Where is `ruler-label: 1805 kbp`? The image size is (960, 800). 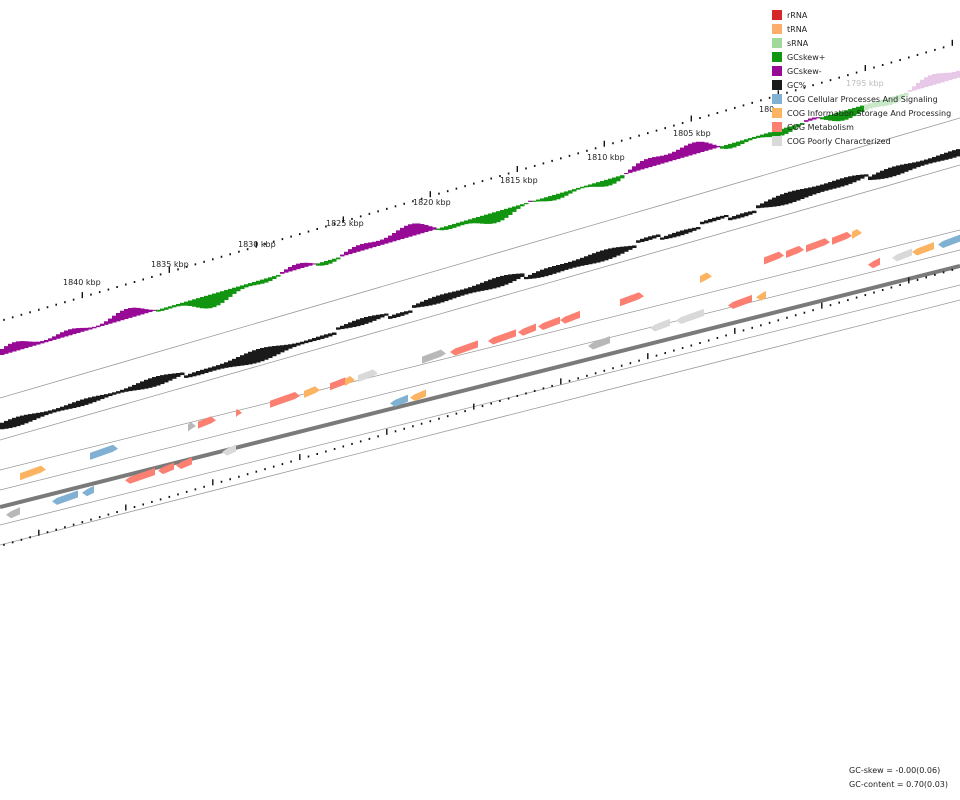
ruler-label: 1805 kbp is located at coordinates (692, 133).